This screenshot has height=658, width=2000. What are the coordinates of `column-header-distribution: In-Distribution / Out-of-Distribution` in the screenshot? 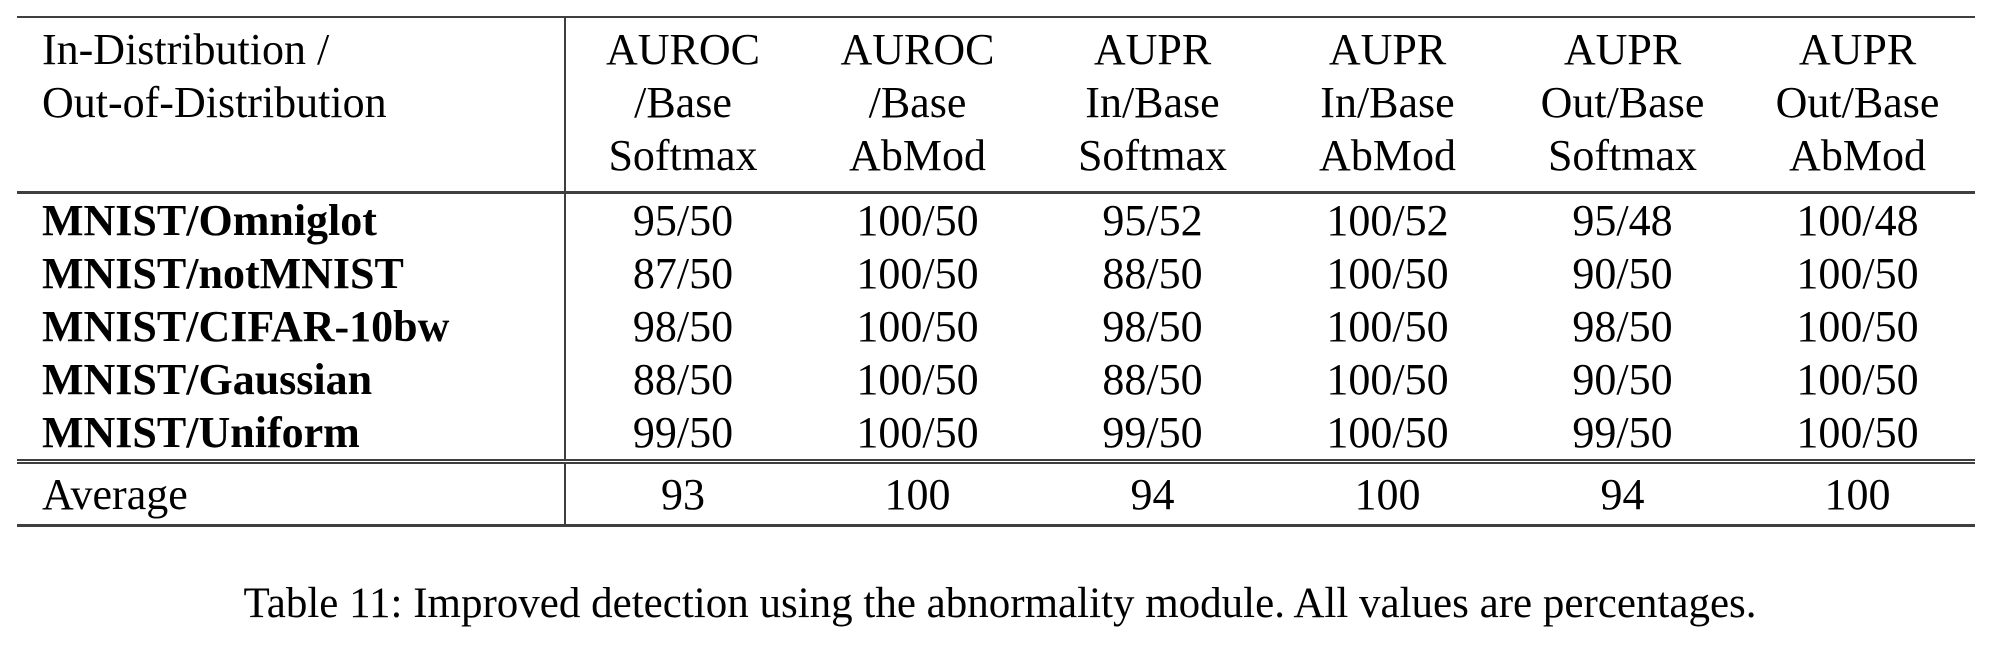 It's located at (291, 105).